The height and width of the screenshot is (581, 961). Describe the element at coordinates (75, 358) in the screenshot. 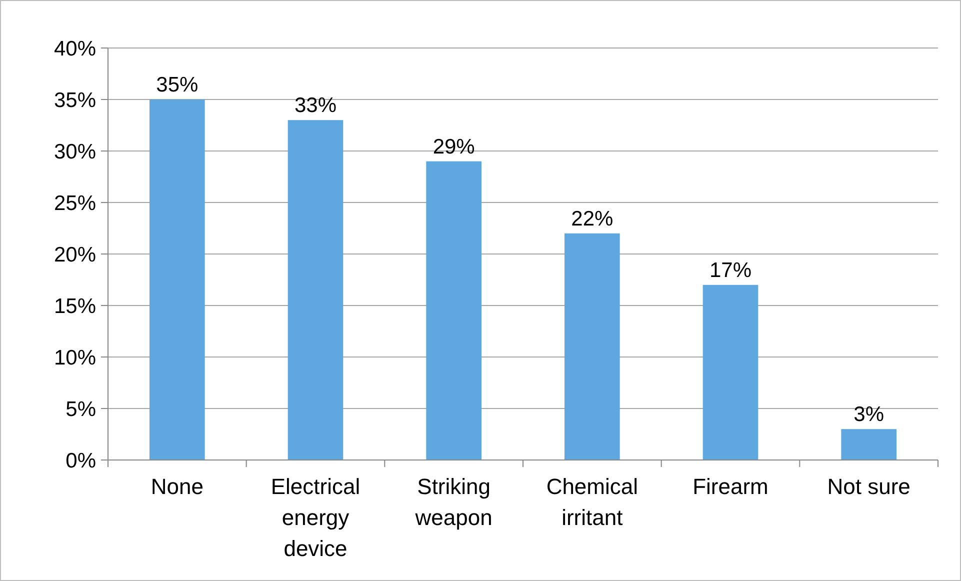

I see `y-tick-label: 10%` at that location.